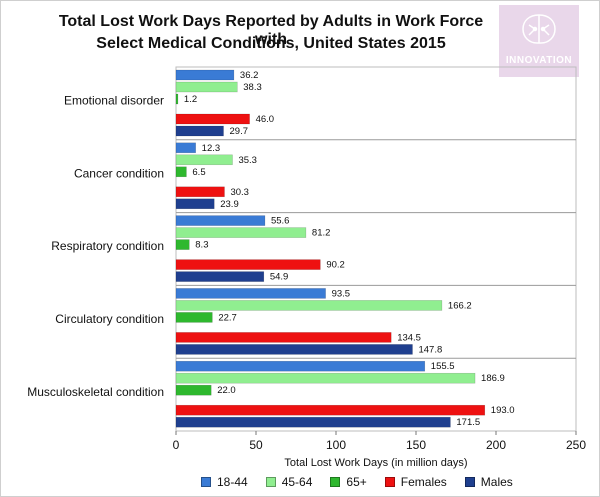 The image size is (600, 497). I want to click on x-tick-label: 250, so click(576, 445).